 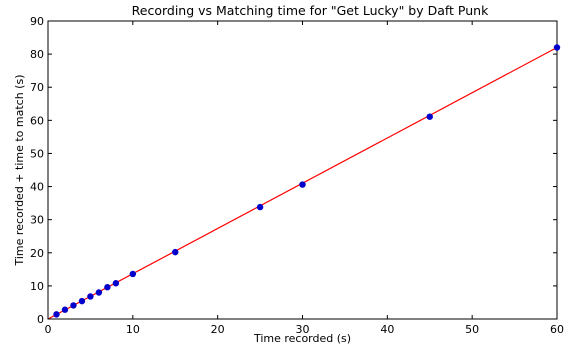 What do you see at coordinates (302, 338) in the screenshot?
I see `x-axis-label: Time recorded (s)` at bounding box center [302, 338].